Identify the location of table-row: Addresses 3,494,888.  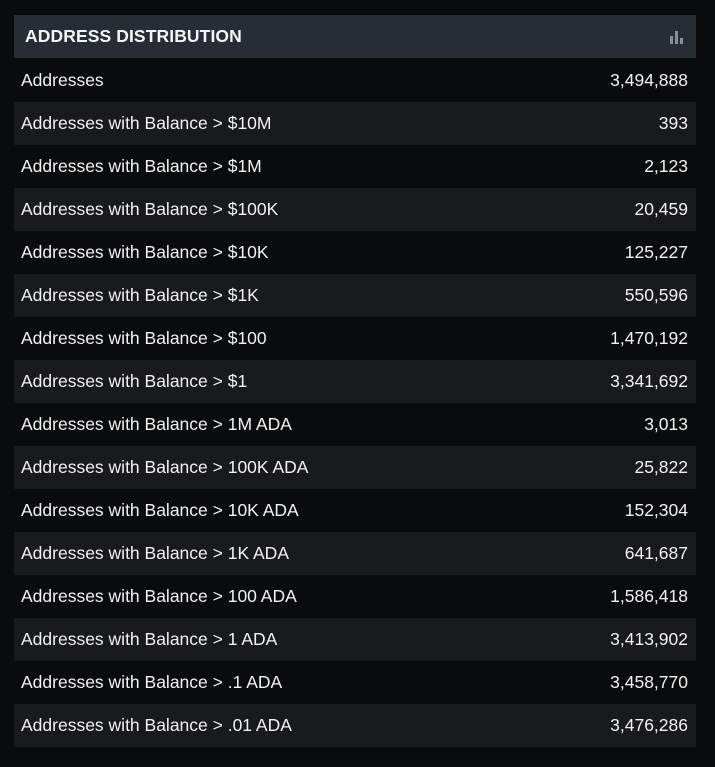
(355, 80).